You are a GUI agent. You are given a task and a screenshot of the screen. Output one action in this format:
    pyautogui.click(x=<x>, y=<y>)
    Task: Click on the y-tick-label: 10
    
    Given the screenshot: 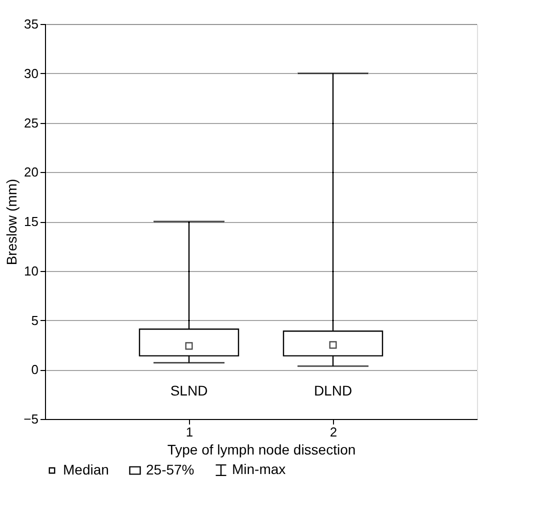 What is the action you would take?
    pyautogui.click(x=31, y=270)
    